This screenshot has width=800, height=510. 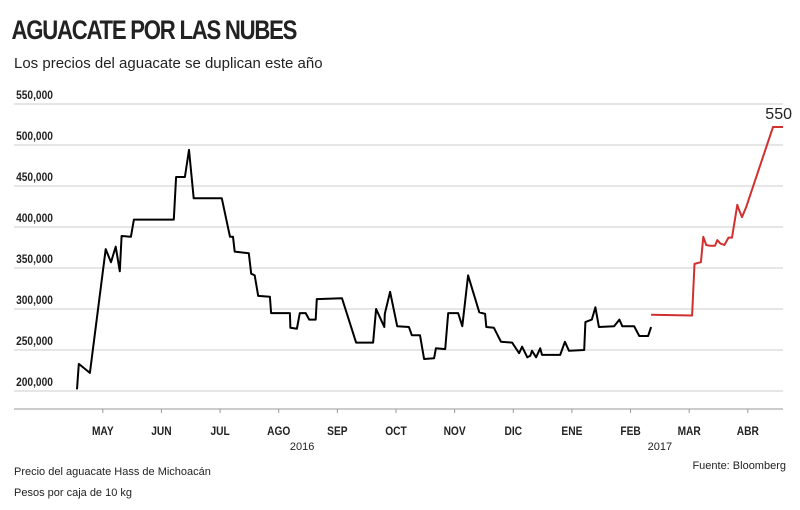 What do you see at coordinates (396, 431) in the screenshot?
I see `x-tick-label: OCT` at bounding box center [396, 431].